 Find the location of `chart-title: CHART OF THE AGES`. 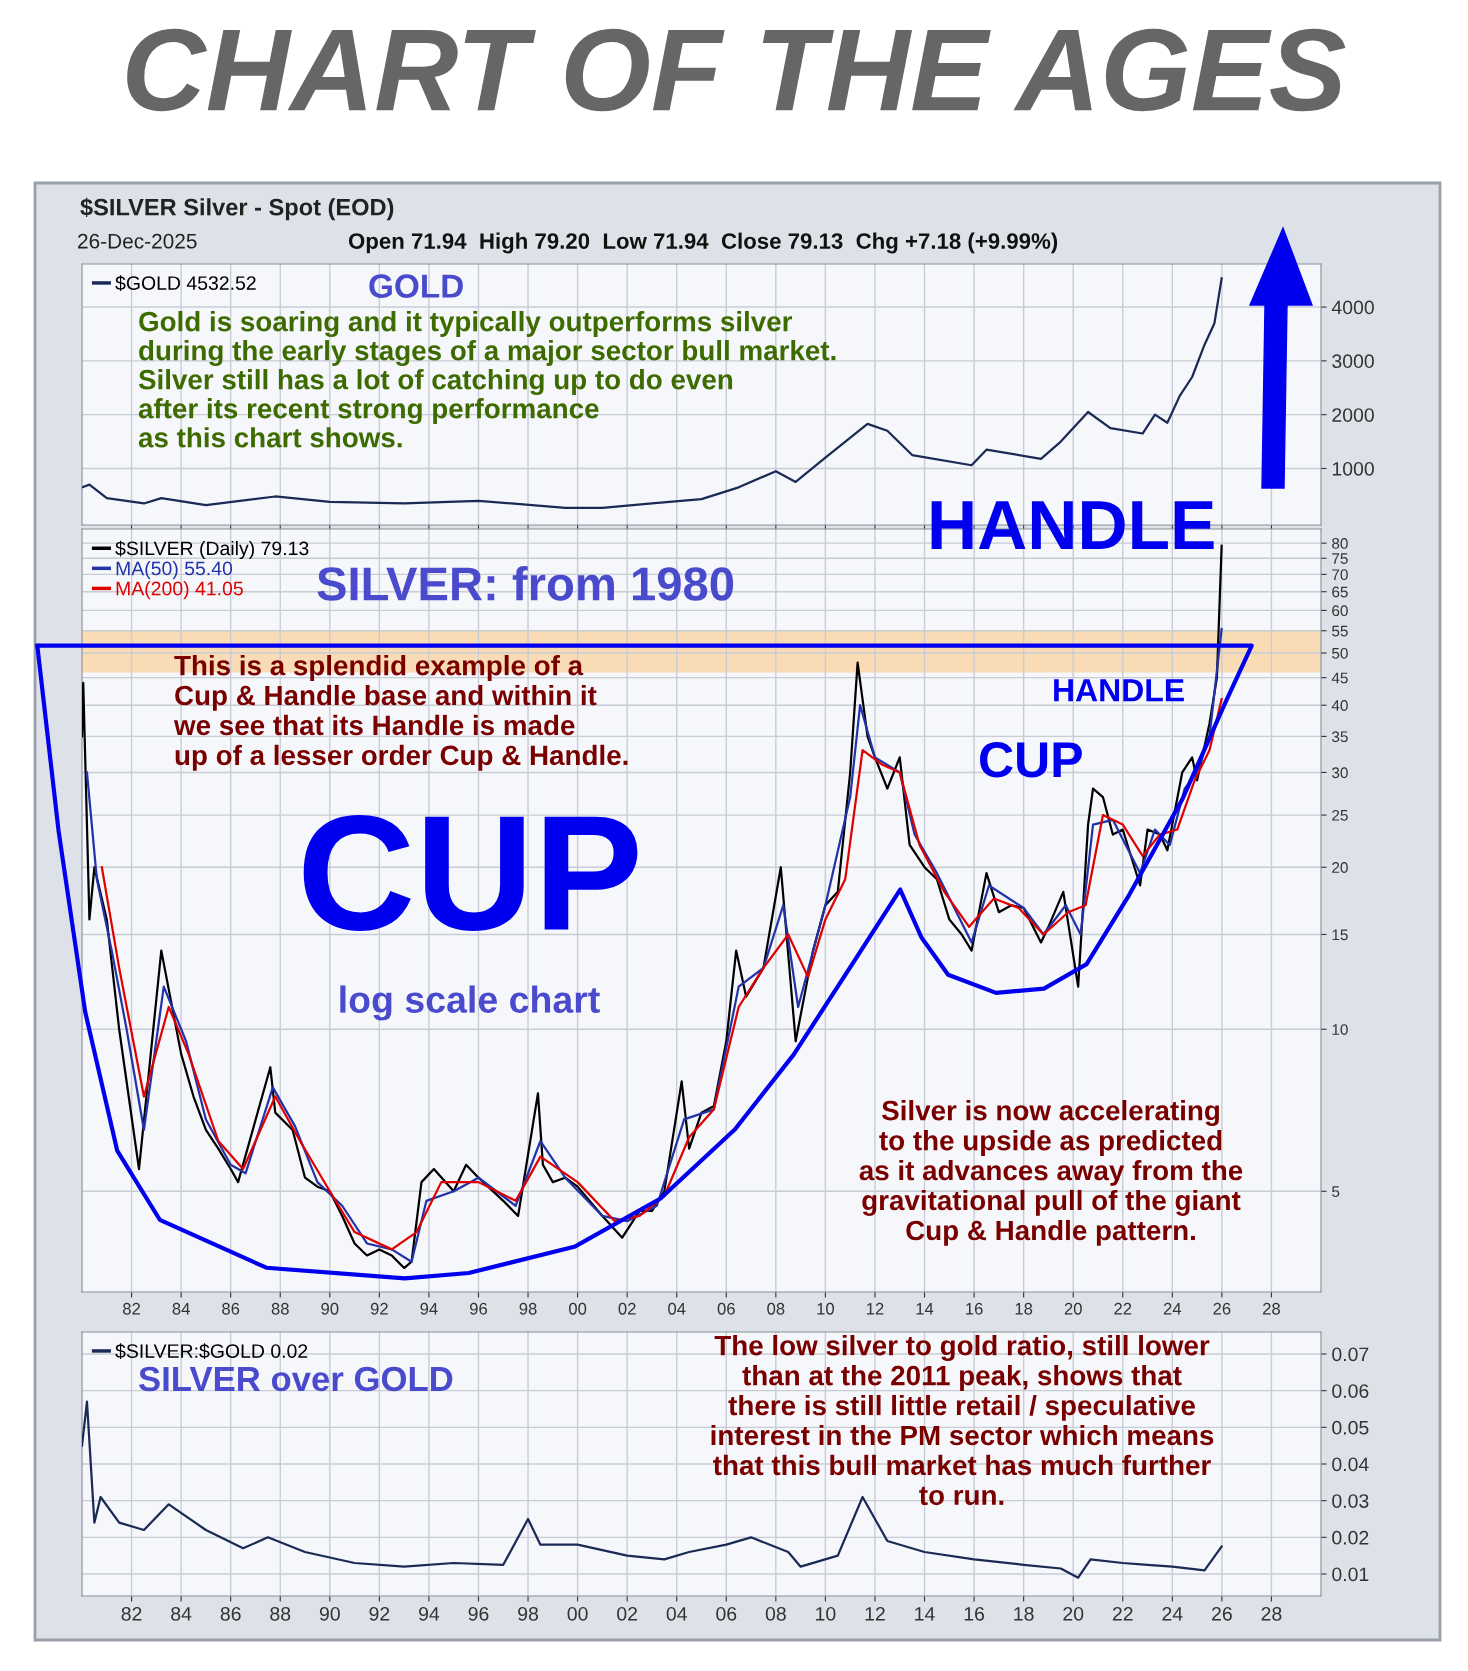

chart-title: CHART OF THE AGES is located at coordinates (736, 70).